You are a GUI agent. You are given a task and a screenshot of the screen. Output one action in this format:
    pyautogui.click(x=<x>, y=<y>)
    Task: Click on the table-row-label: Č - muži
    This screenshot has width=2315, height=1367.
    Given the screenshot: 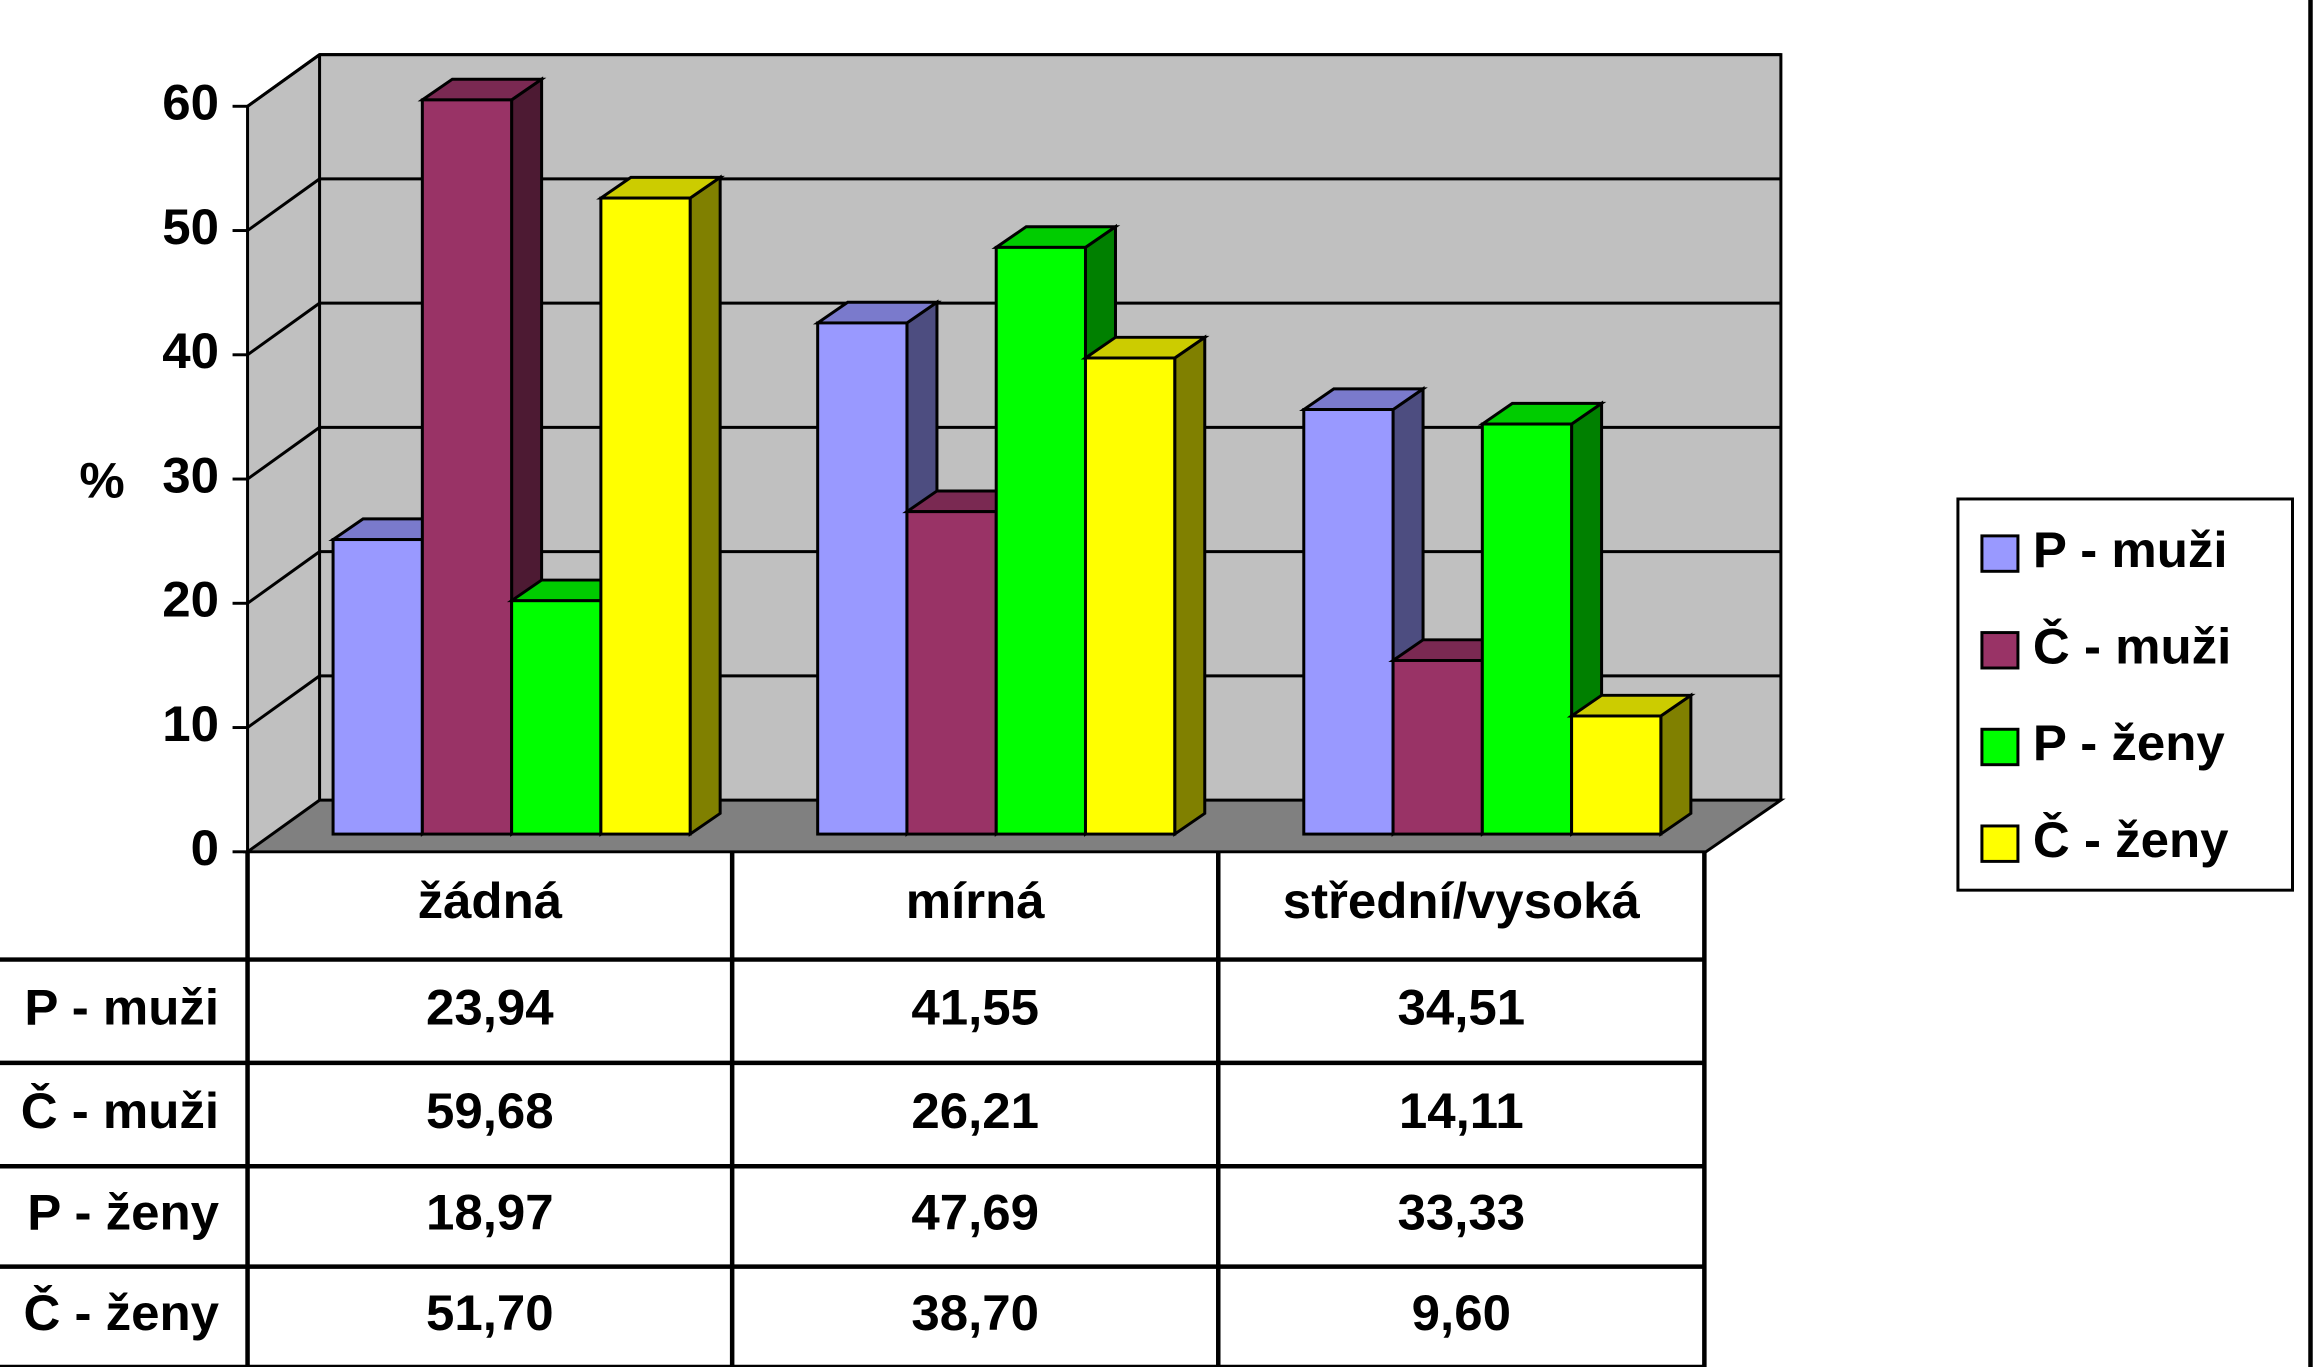 What is the action you would take?
    pyautogui.click(x=120, y=1110)
    